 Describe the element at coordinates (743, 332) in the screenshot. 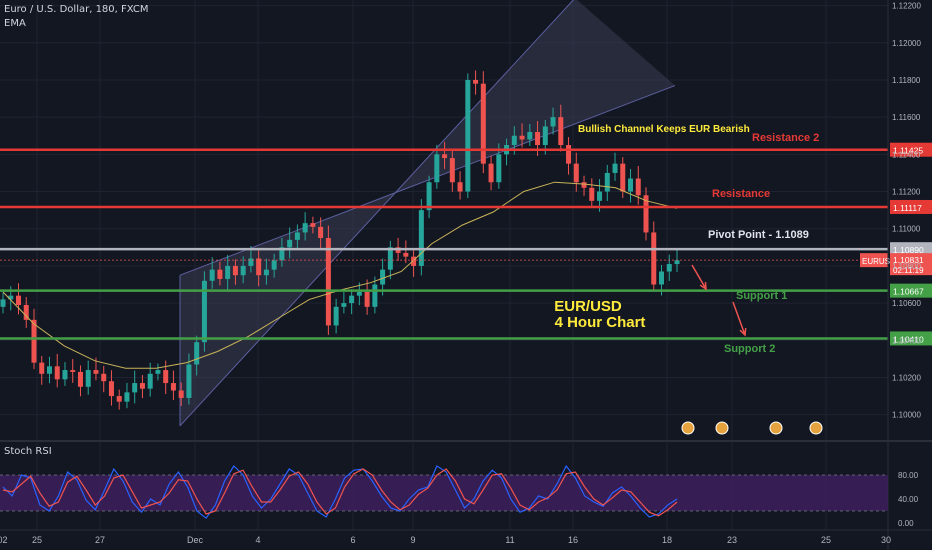

I see `arrow-2-head` at that location.